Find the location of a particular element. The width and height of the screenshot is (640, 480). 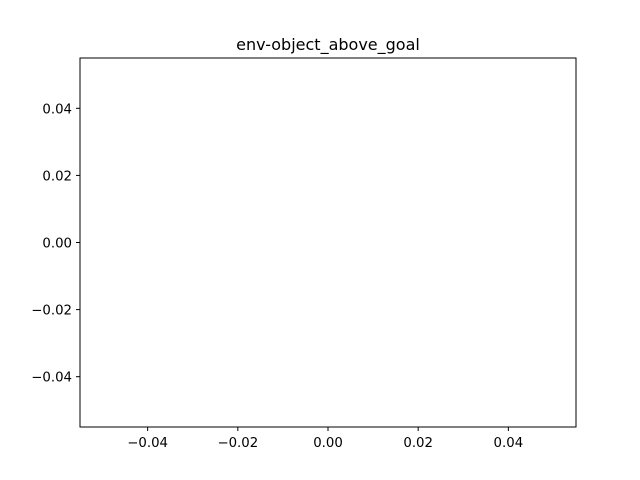

y-axis: −0.04 −0.02 0.00 0.02 0.04 is located at coordinates (55, 244).